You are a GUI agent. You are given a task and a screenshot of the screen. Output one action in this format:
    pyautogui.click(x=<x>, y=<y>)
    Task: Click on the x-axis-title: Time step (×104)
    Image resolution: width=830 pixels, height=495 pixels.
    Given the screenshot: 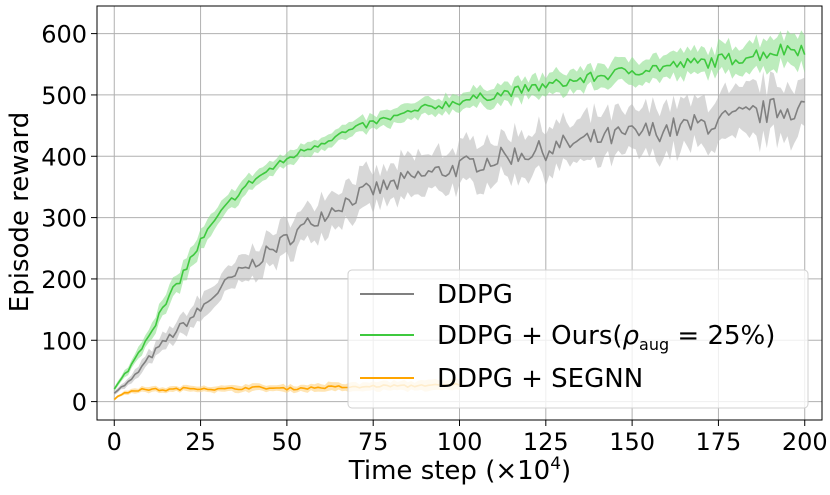 What is the action you would take?
    pyautogui.click(x=459, y=470)
    